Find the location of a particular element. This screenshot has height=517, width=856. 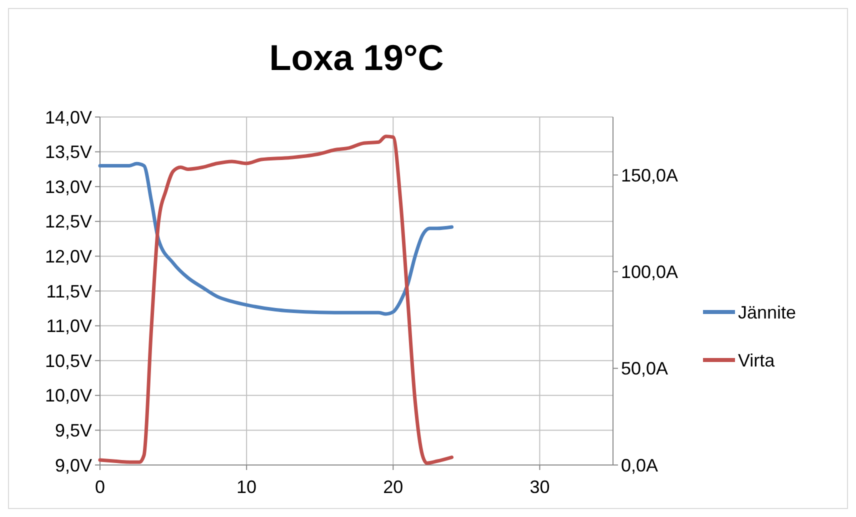

y-tick-label: 9,5V is located at coordinates (73, 430).